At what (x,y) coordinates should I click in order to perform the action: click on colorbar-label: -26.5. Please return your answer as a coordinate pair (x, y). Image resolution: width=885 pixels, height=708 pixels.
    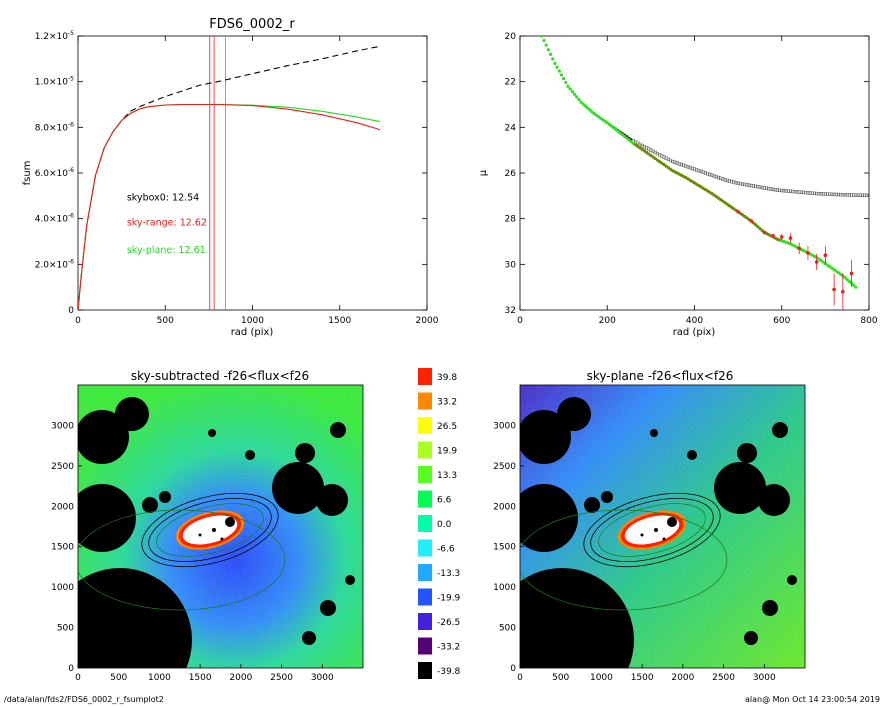
    Looking at the image, I should click on (448, 623).